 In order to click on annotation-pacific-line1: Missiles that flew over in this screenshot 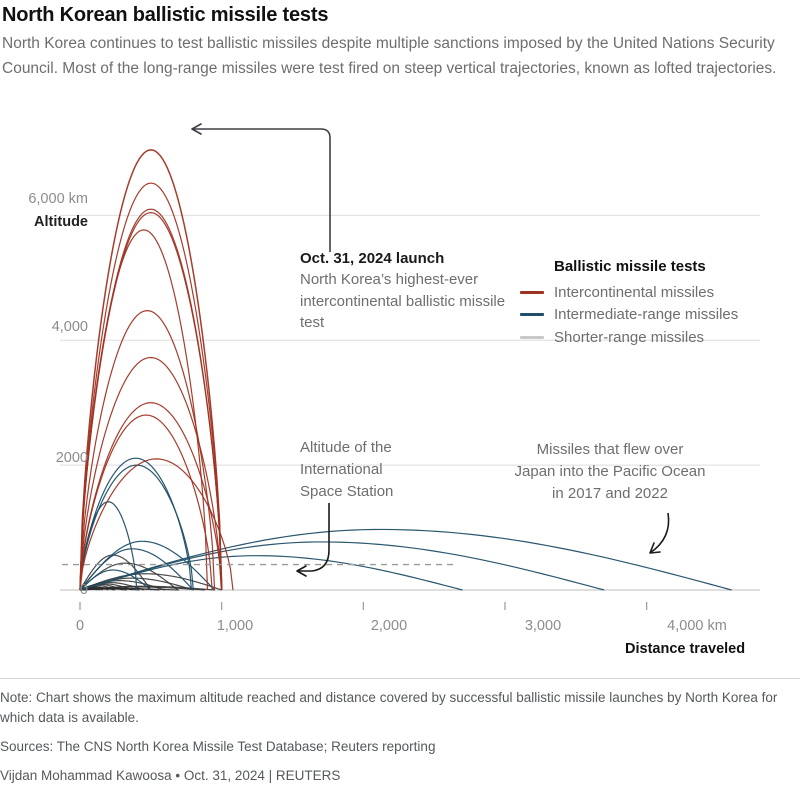, I will do `click(610, 449)`.